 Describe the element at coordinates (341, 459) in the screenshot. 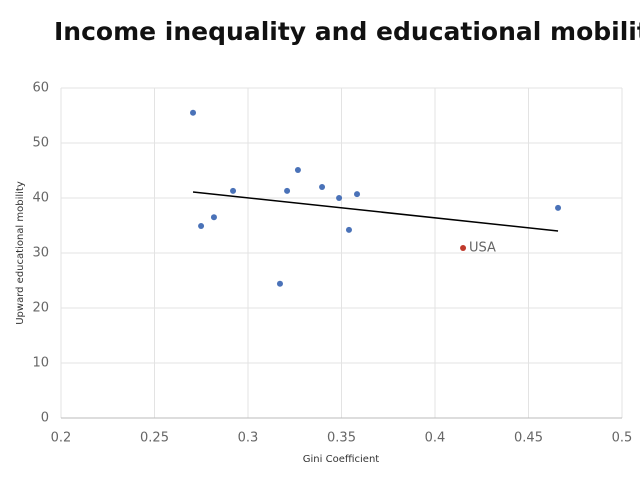

I see `x-axis-label: Gini Coefficient` at that location.